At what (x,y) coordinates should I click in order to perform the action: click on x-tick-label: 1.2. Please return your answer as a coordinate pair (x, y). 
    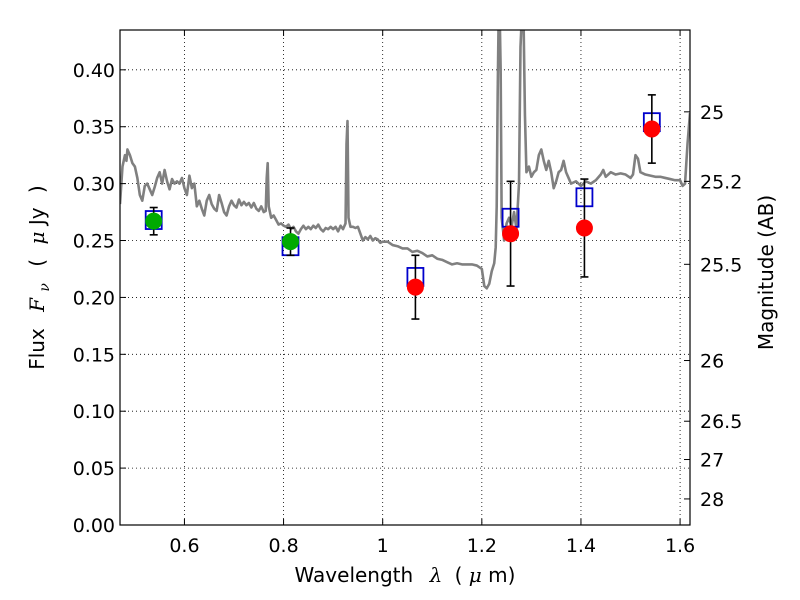
    Looking at the image, I should click on (482, 546).